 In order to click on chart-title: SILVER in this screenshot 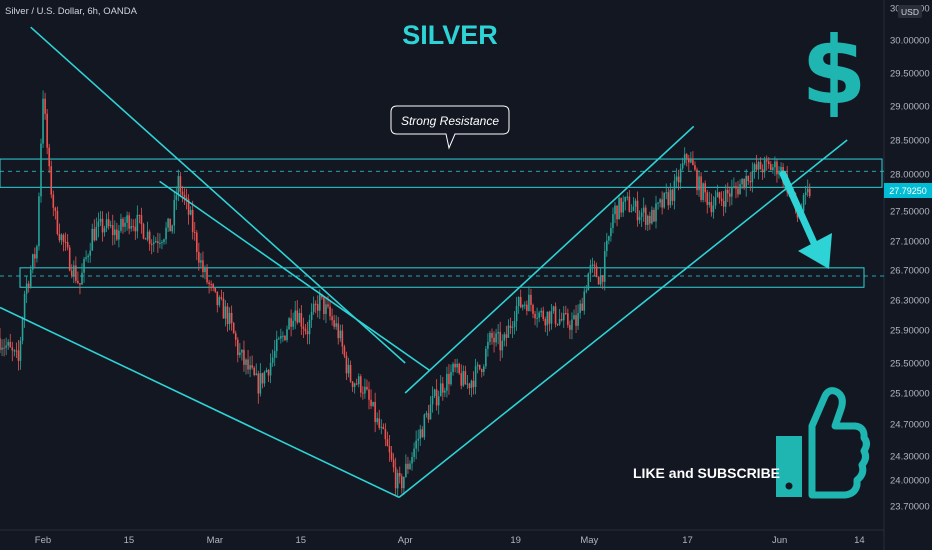, I will do `click(450, 35)`.